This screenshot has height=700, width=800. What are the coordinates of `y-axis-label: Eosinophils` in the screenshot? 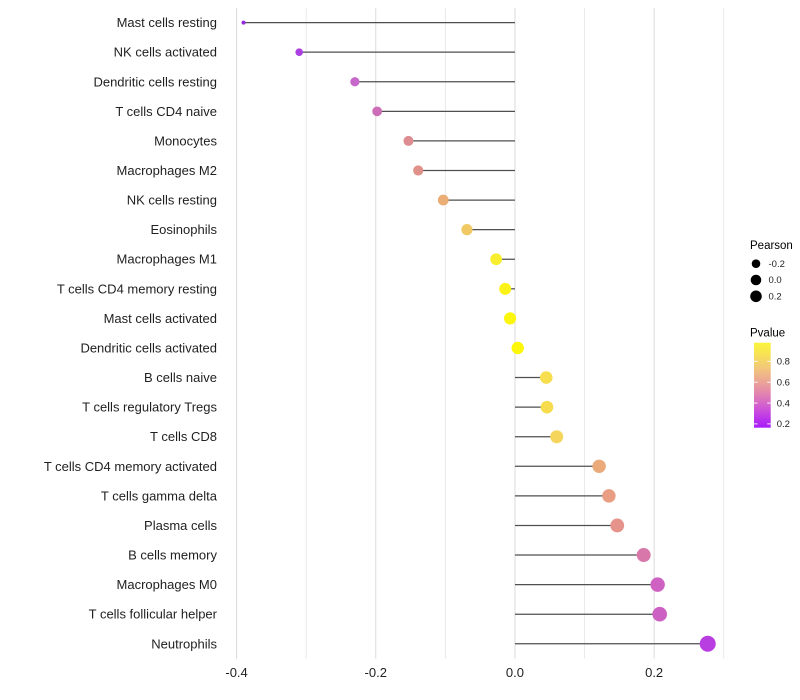 It's located at (184, 229).